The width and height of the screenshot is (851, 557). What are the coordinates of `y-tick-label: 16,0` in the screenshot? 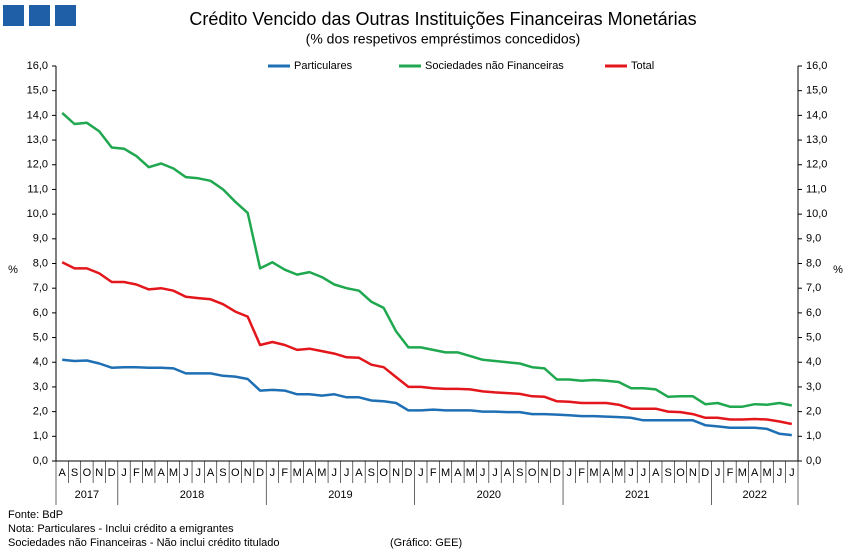 It's located at (37, 66).